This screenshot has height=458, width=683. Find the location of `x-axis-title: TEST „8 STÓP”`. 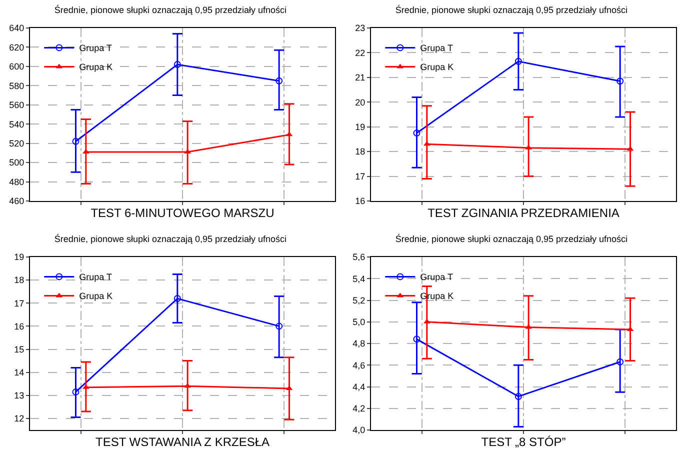

x-axis-title: TEST „8 STÓP” is located at coordinates (523, 441).